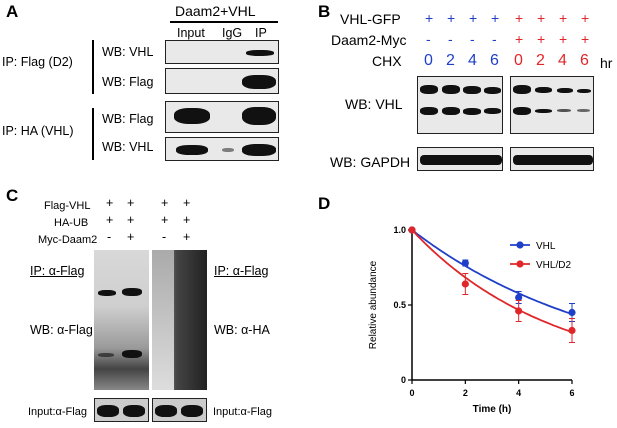 The height and width of the screenshot is (428, 617). Describe the element at coordinates (222, 52) in the screenshot. I see `blot-a1` at that location.